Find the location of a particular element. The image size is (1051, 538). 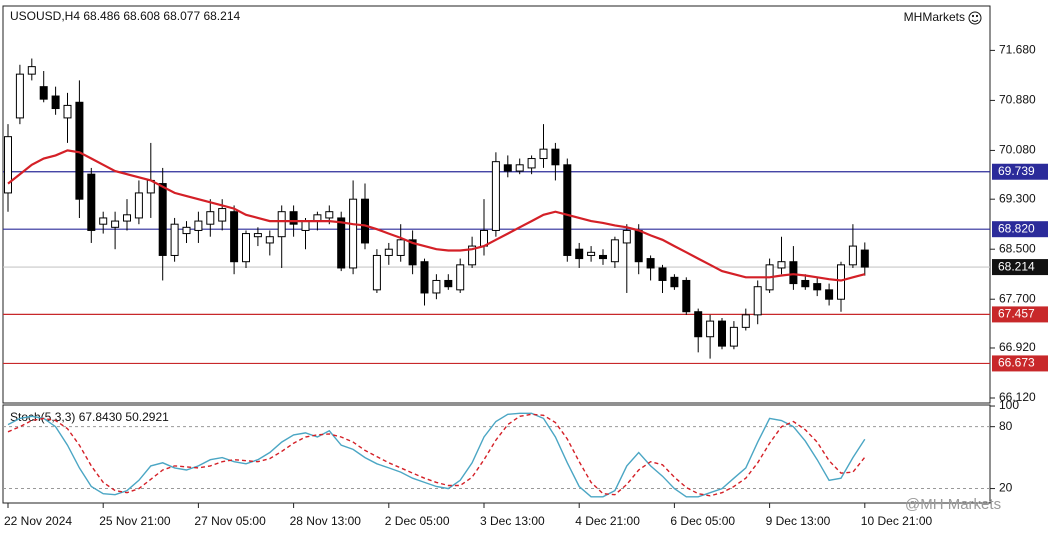

y-tick-label: 68.500 is located at coordinates (1017, 248).